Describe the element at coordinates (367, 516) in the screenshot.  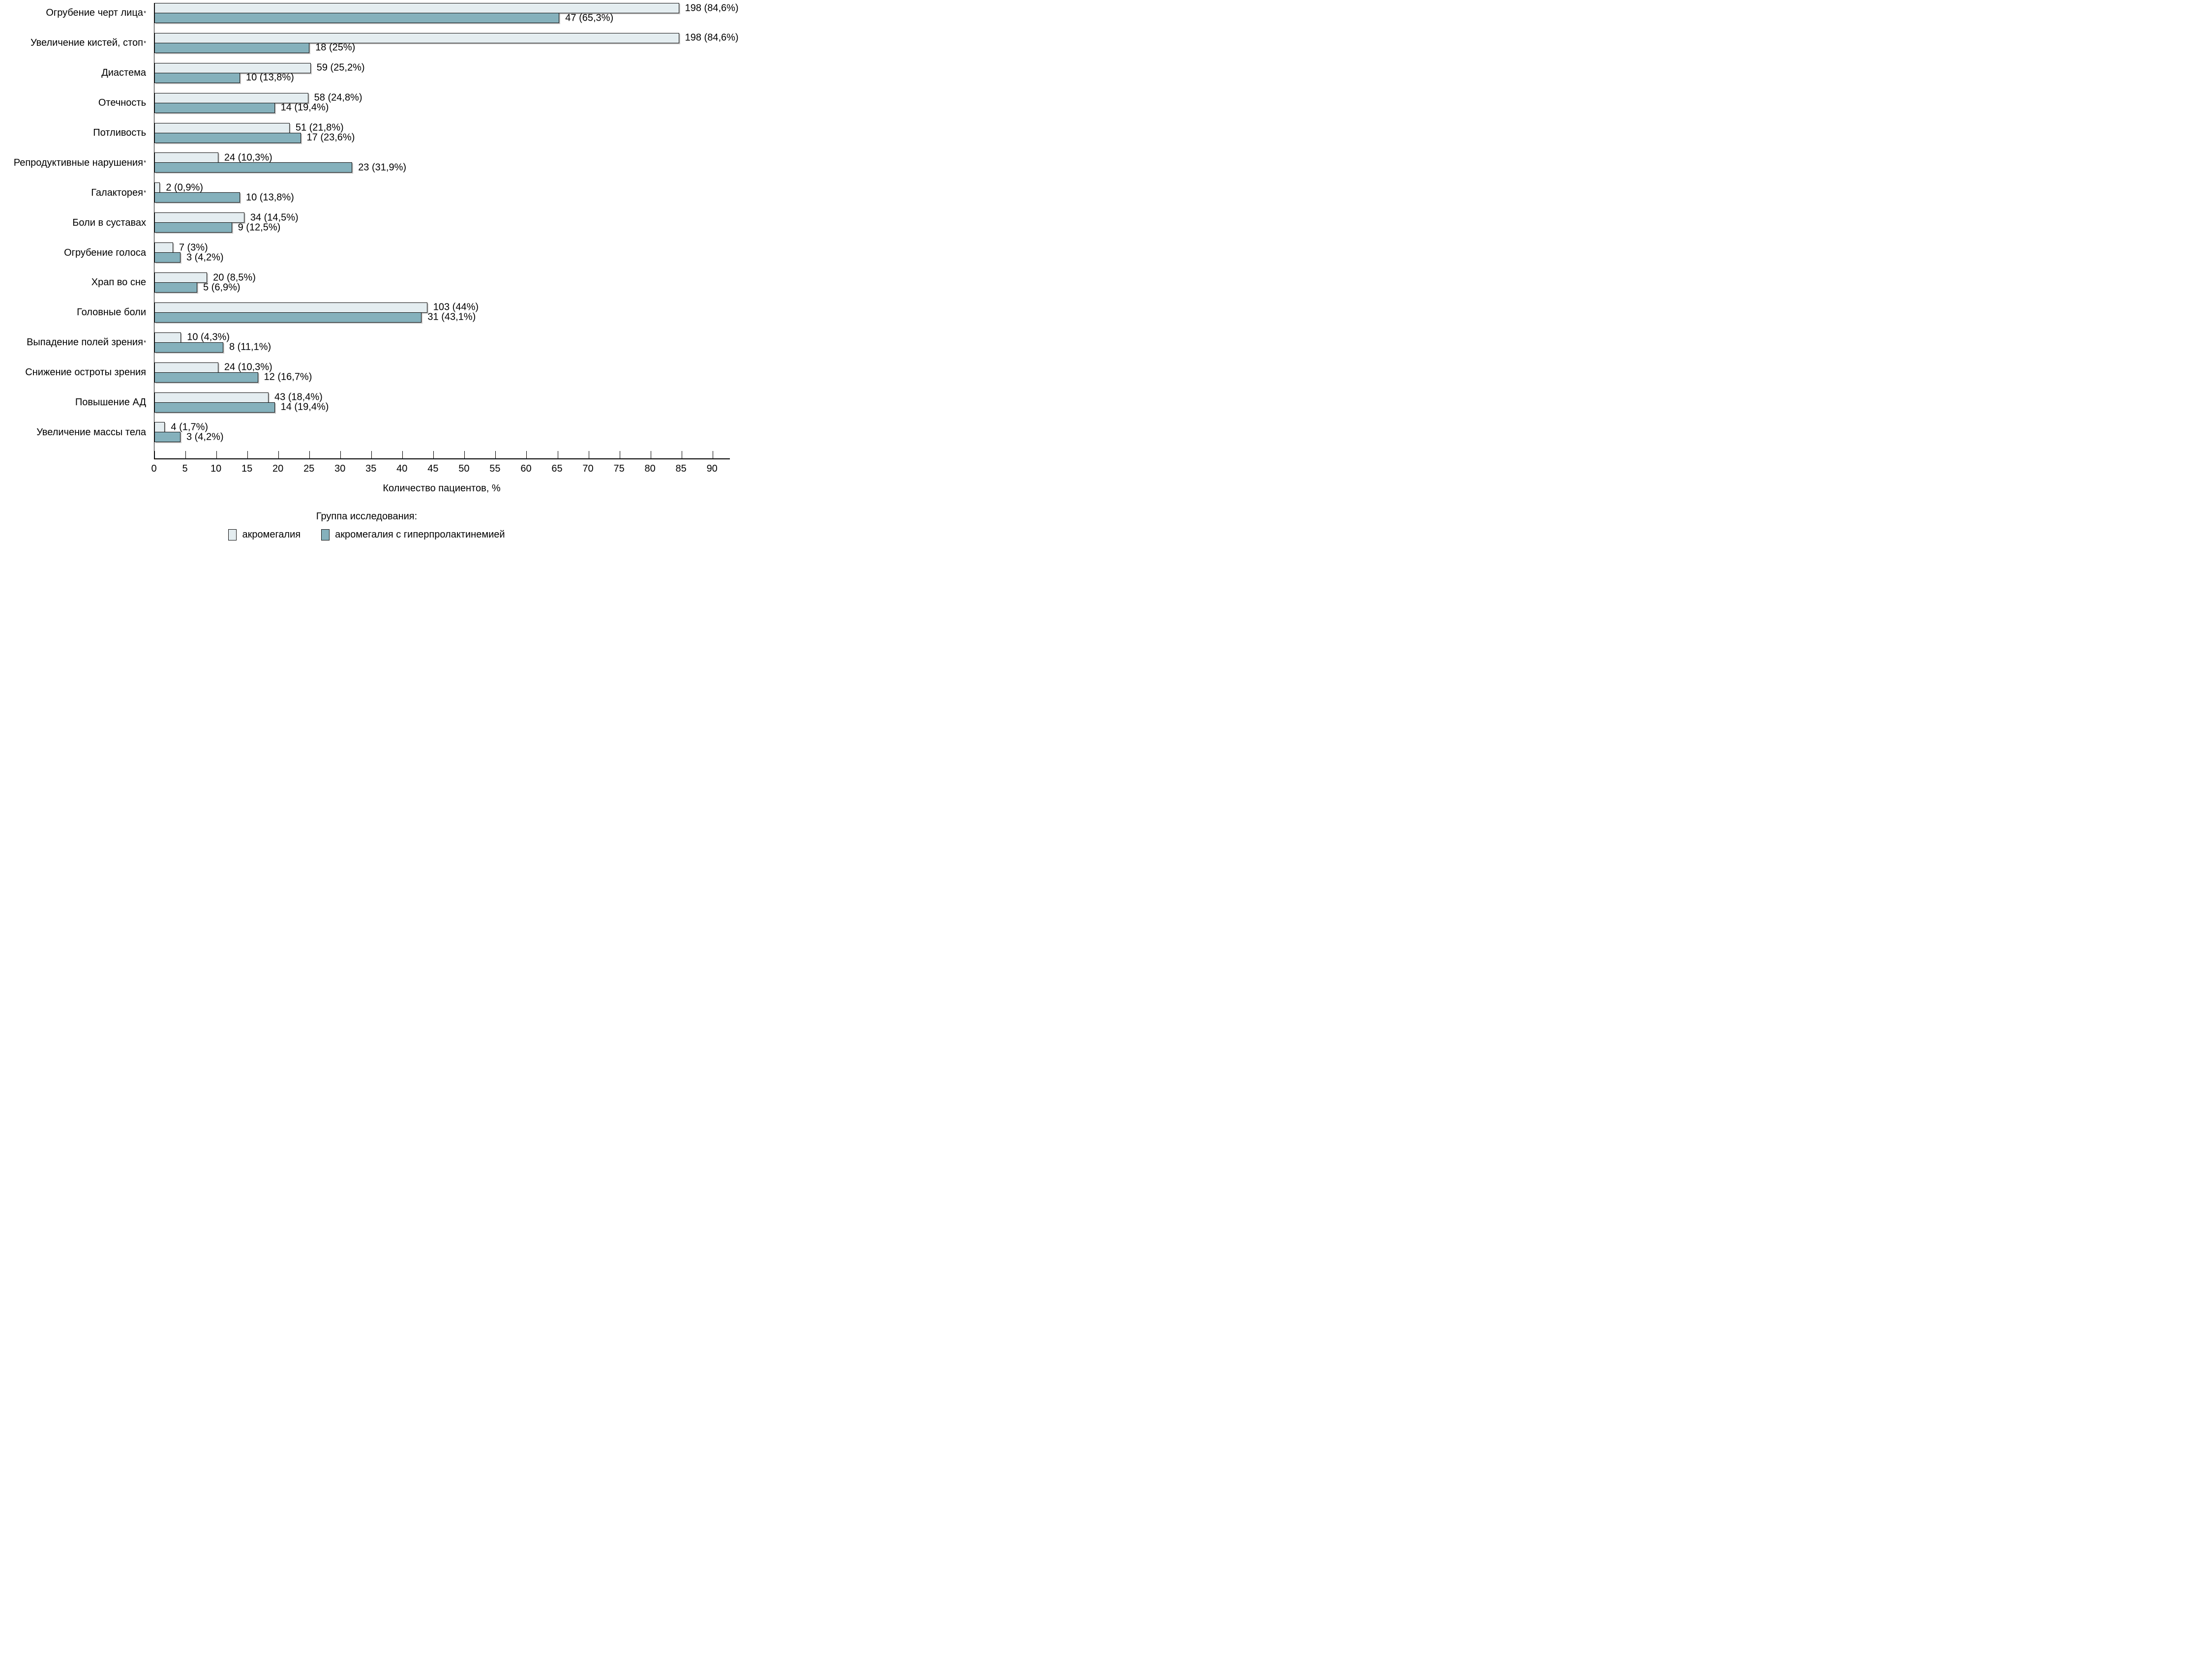
I see `legend-title: Группа исследования:` at that location.